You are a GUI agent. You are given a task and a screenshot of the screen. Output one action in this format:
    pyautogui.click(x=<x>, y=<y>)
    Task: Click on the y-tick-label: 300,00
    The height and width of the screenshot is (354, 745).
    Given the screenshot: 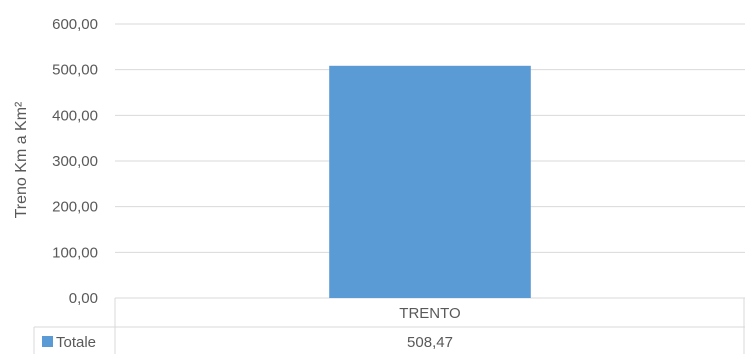 What is the action you would take?
    pyautogui.click(x=75, y=161)
    